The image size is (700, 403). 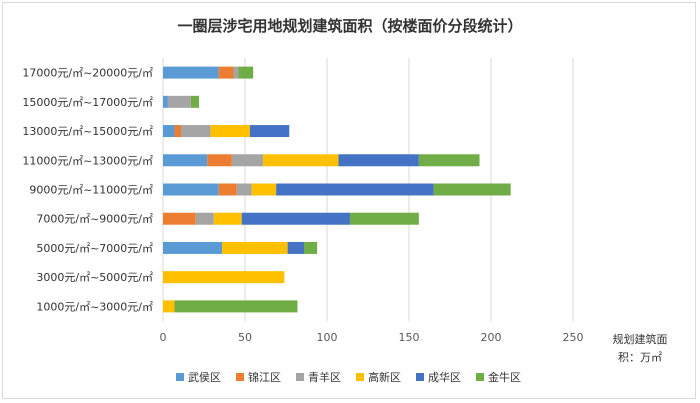 What do you see at coordinates (94, 219) in the screenshot?
I see `y-tick-label: 7000元/㎡~9000元/㎡` at bounding box center [94, 219].